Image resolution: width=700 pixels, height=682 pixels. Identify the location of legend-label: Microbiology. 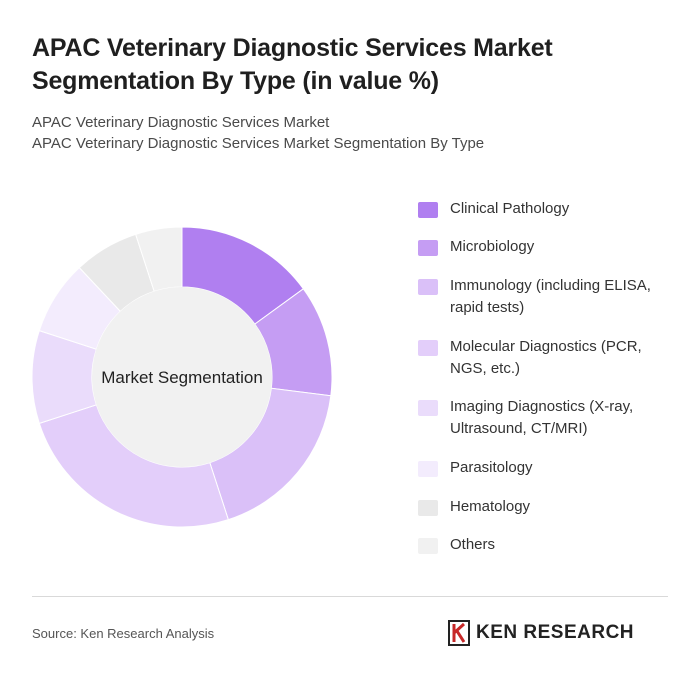
(492, 246).